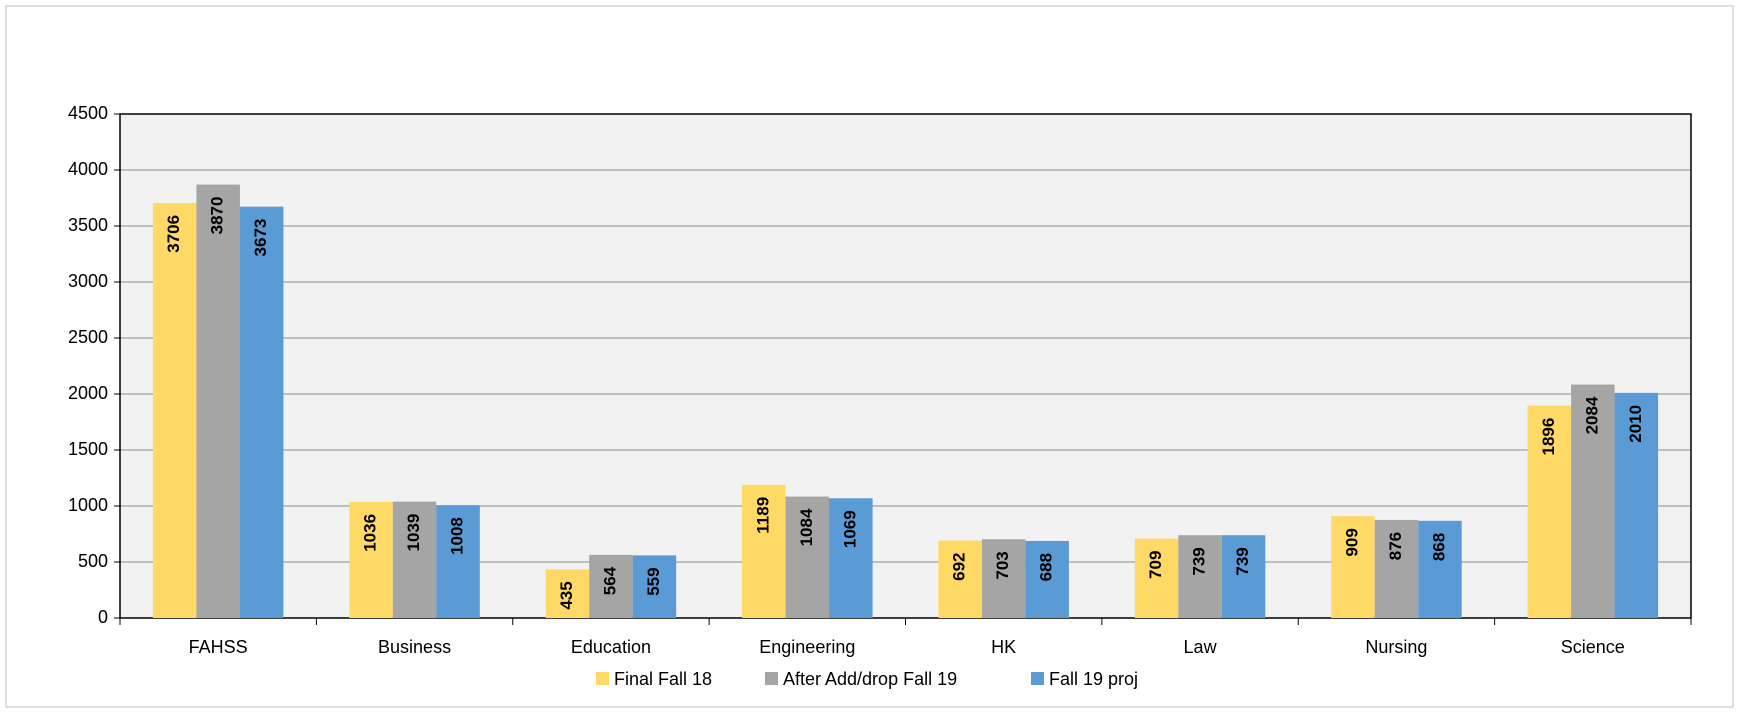 This screenshot has width=1739, height=713. What do you see at coordinates (663, 679) in the screenshot?
I see `legend-label: Final Fall 18` at bounding box center [663, 679].